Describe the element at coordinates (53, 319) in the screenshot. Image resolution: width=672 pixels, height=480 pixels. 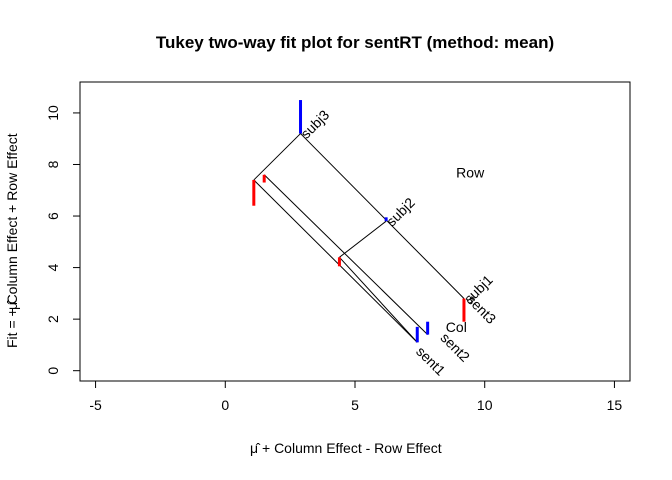
I see `y-tick-label: 2` at that location.